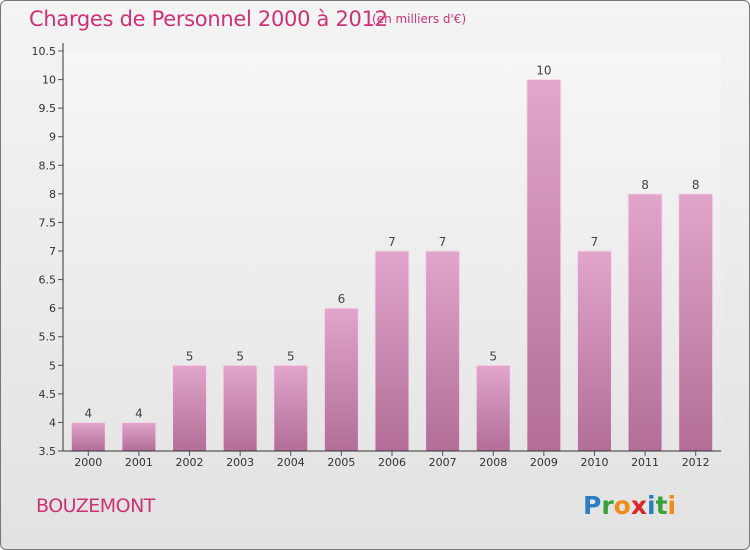 The width and height of the screenshot is (750, 550). What do you see at coordinates (88, 413) in the screenshot?
I see `data-label-2000: 4` at bounding box center [88, 413].